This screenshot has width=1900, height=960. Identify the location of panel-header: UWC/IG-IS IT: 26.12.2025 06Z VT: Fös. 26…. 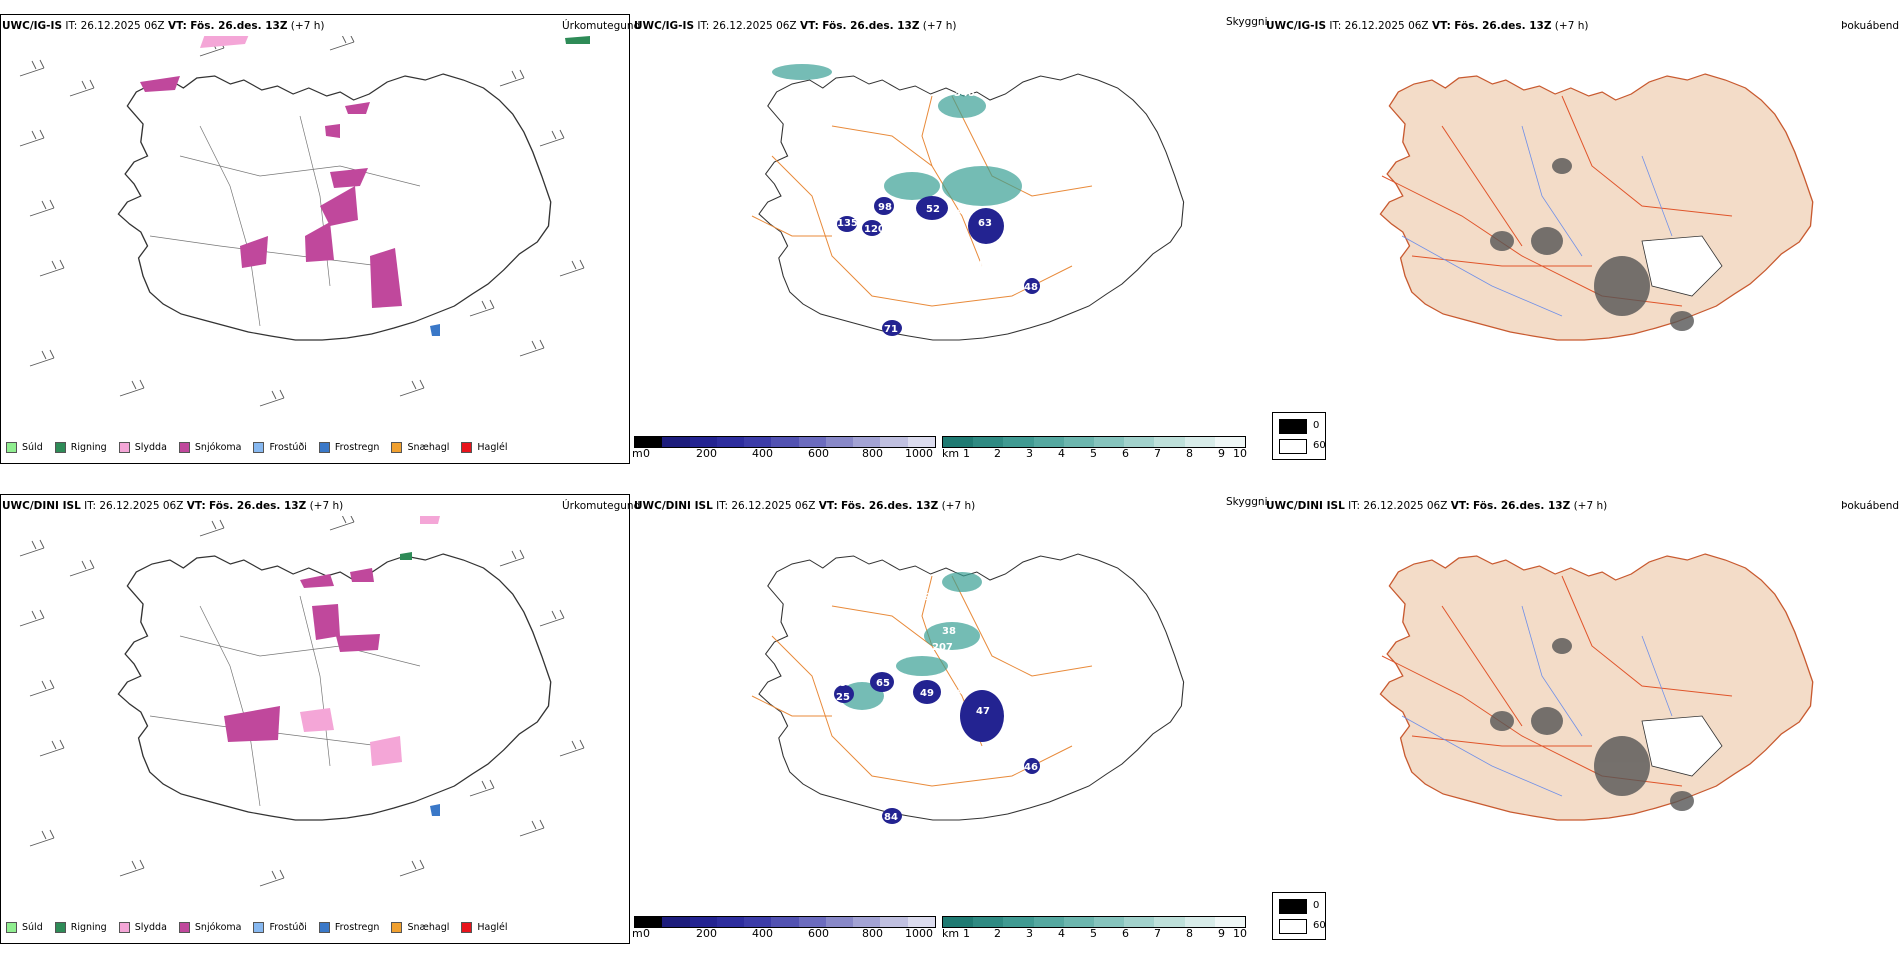
(795, 26).